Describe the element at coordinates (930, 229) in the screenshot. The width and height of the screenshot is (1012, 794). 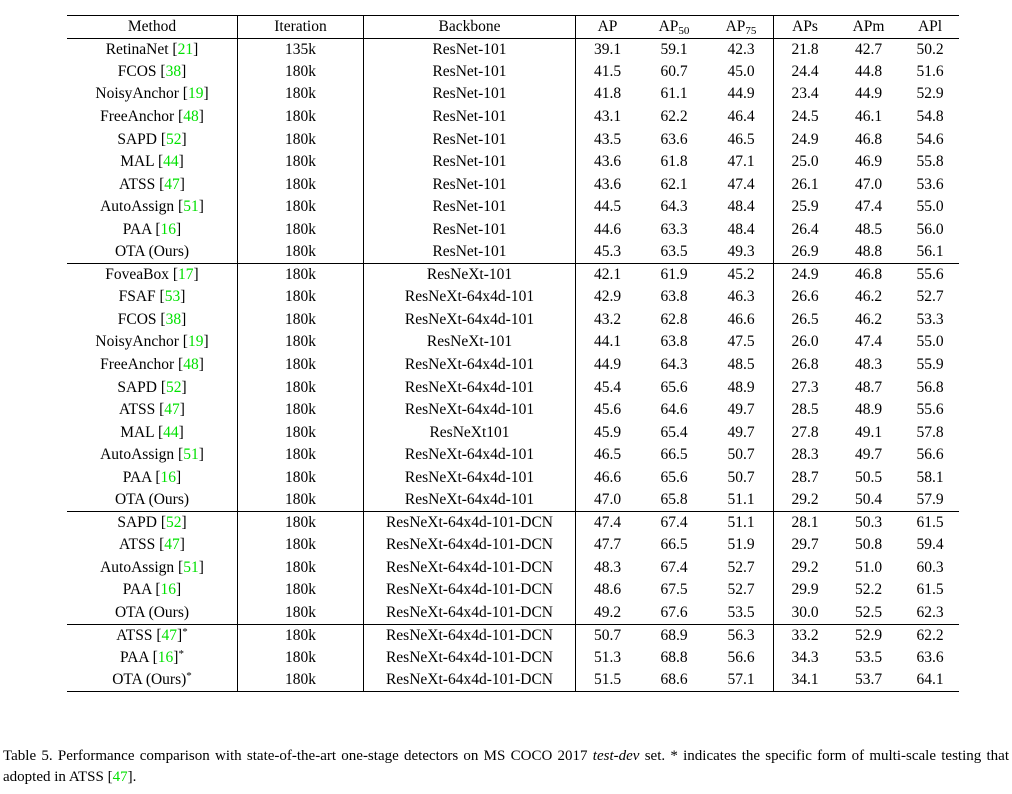
I see `metric-cell: 56.0` at that location.